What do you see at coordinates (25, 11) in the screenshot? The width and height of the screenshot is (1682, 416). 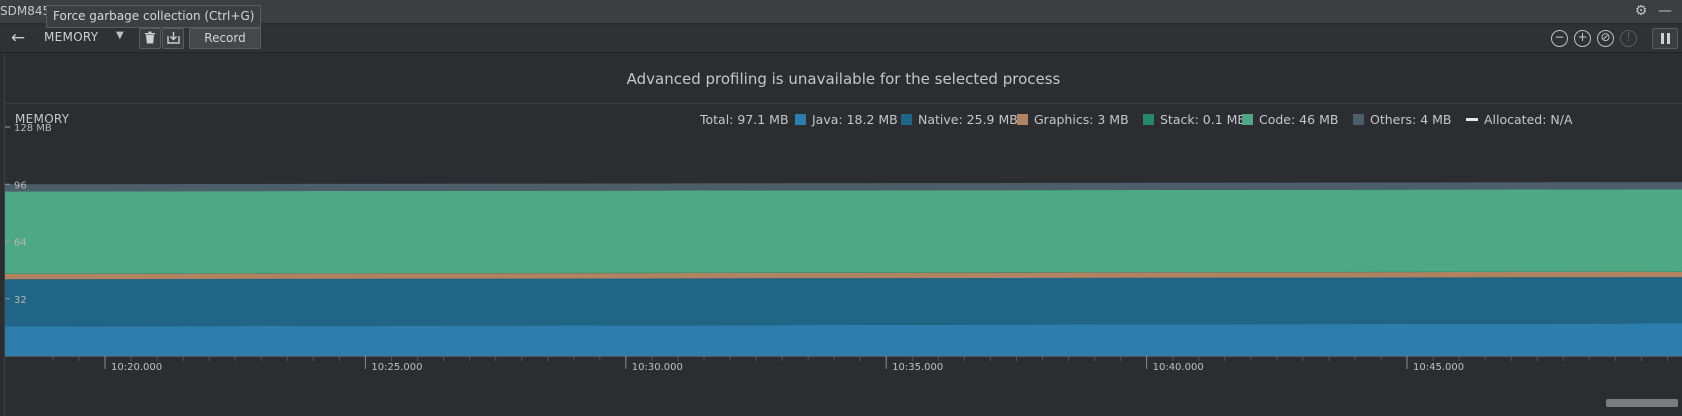 I see `device-title: SDM845` at bounding box center [25, 11].